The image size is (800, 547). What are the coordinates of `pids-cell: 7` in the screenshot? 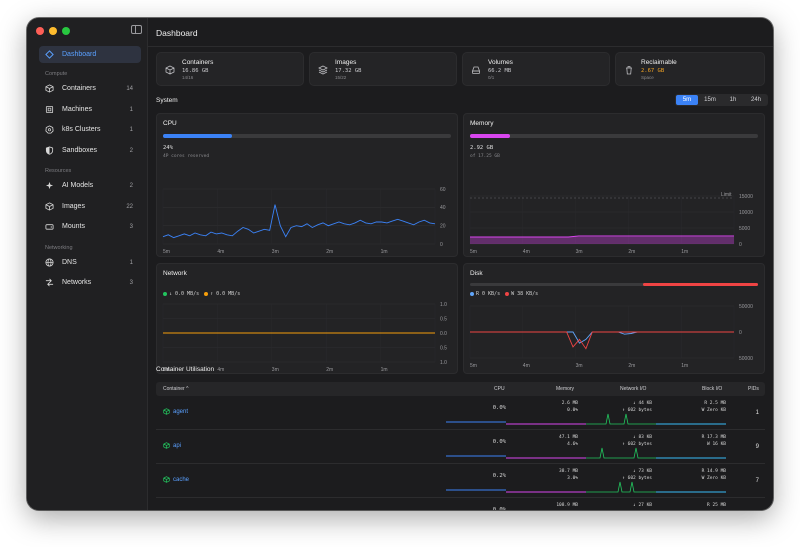 It's located at (757, 481).